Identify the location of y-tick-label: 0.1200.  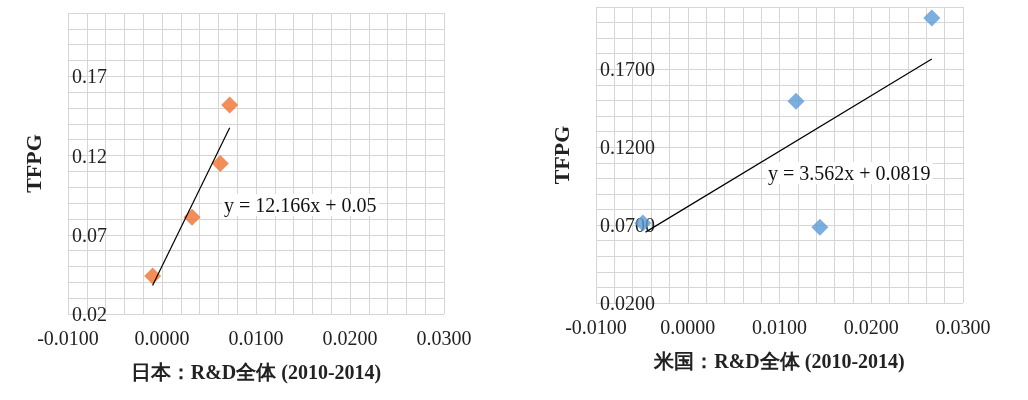
(627, 147).